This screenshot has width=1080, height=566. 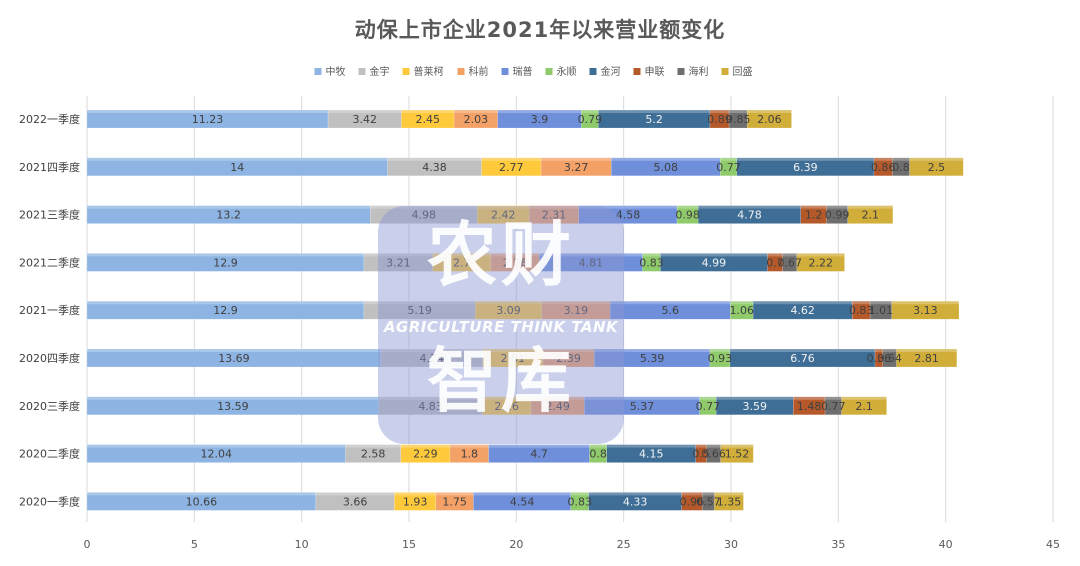 What do you see at coordinates (415, 501) in the screenshot?
I see `data-label: 1.93` at bounding box center [415, 501].